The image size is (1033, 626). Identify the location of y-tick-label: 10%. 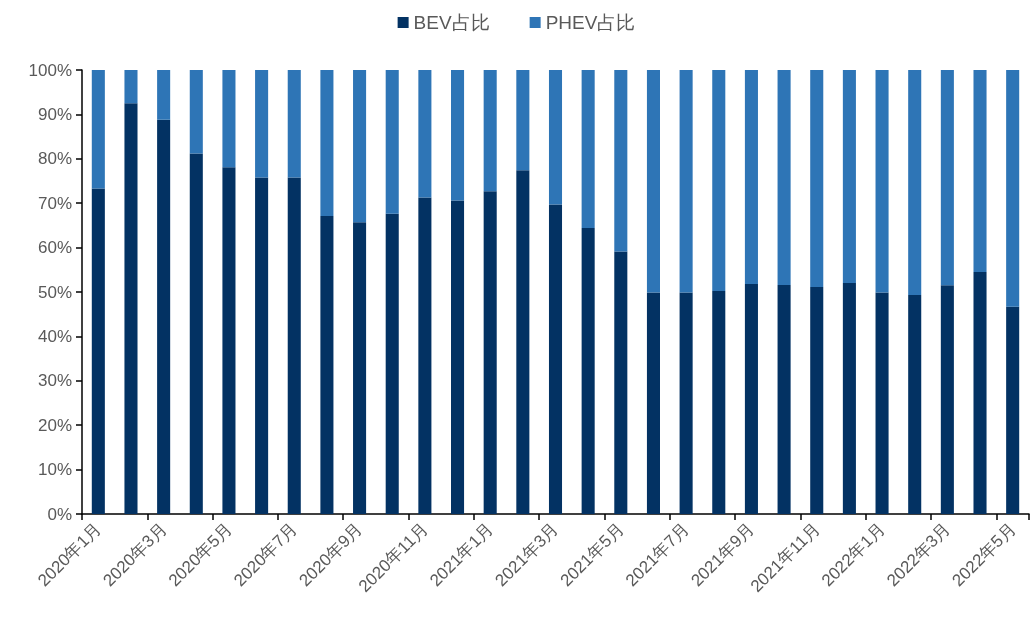
(54, 470).